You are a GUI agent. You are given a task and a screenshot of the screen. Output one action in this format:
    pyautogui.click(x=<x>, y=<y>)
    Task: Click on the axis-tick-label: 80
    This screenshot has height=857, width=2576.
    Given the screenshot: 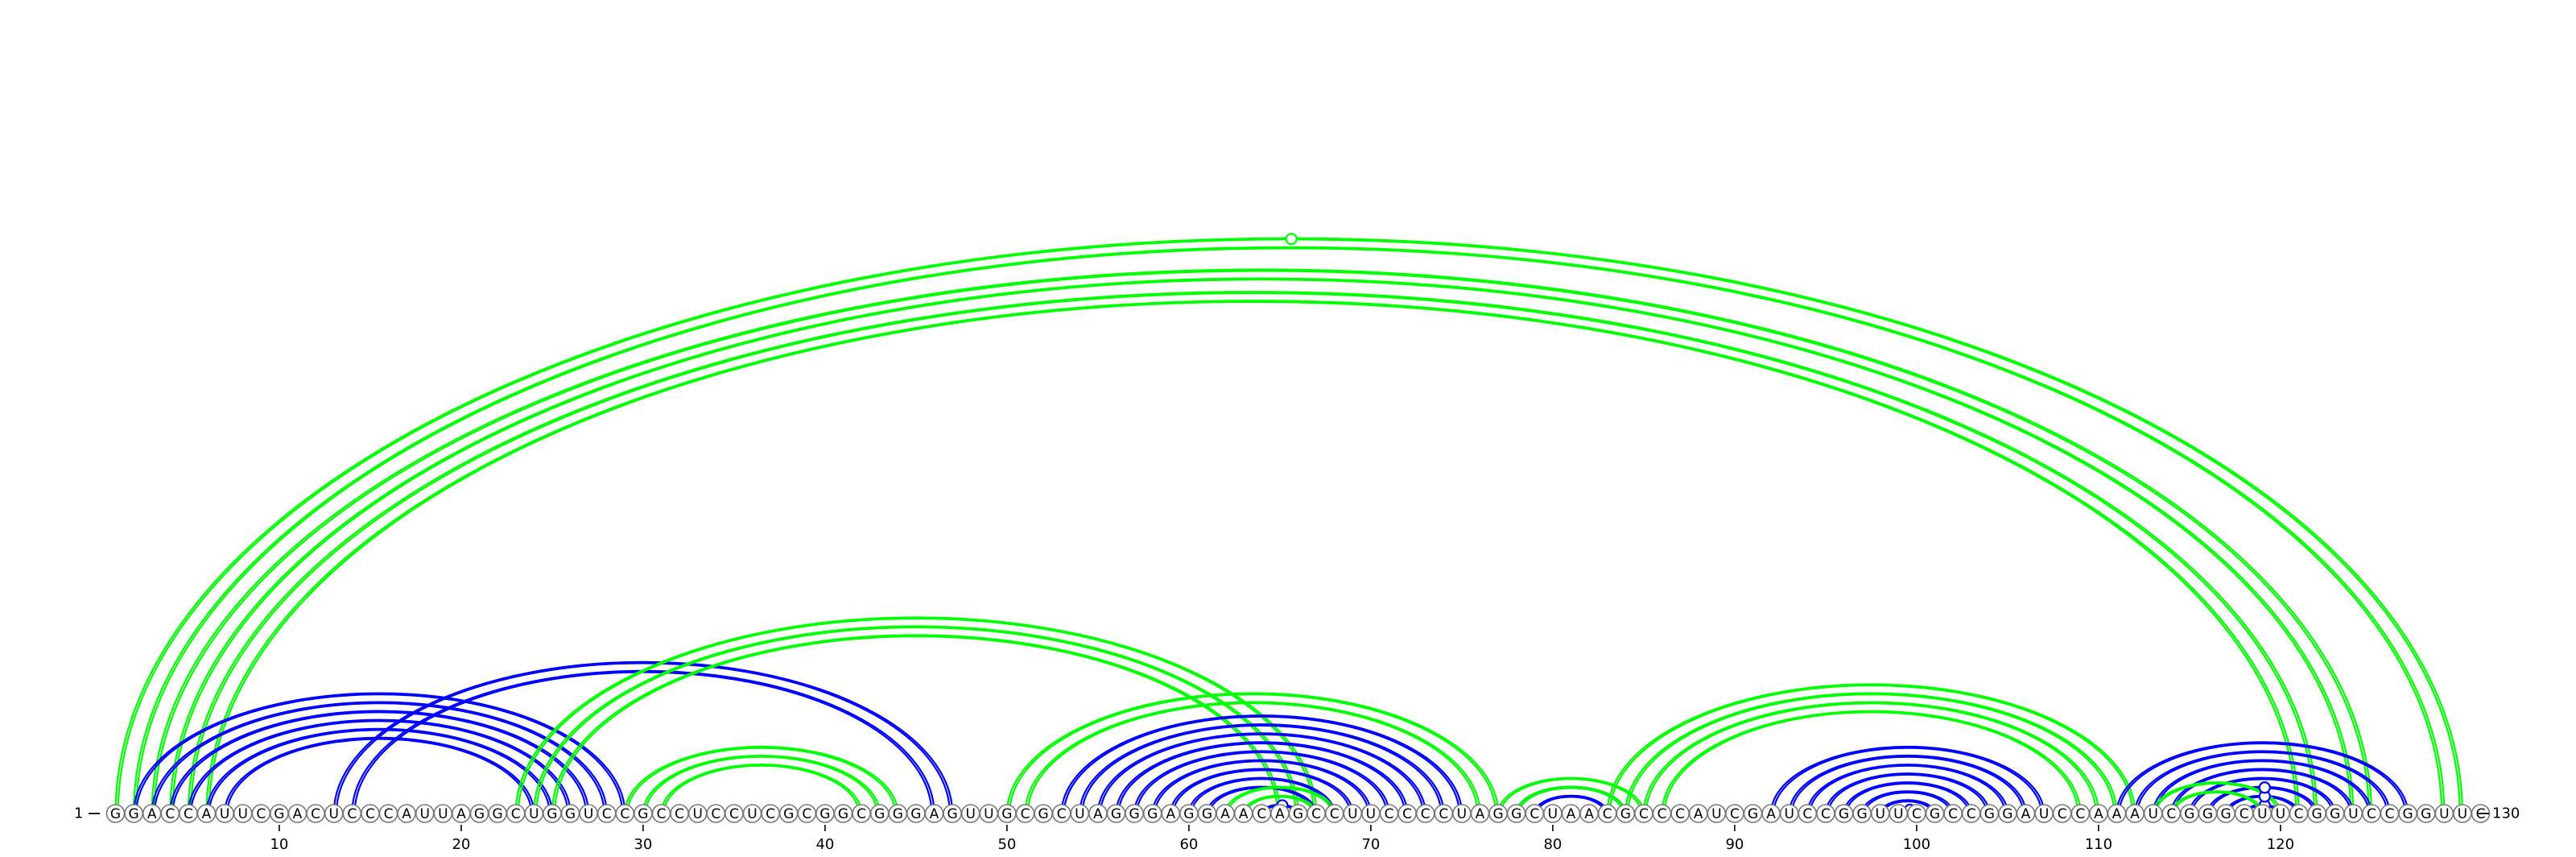 What is the action you would take?
    pyautogui.click(x=1552, y=844)
    